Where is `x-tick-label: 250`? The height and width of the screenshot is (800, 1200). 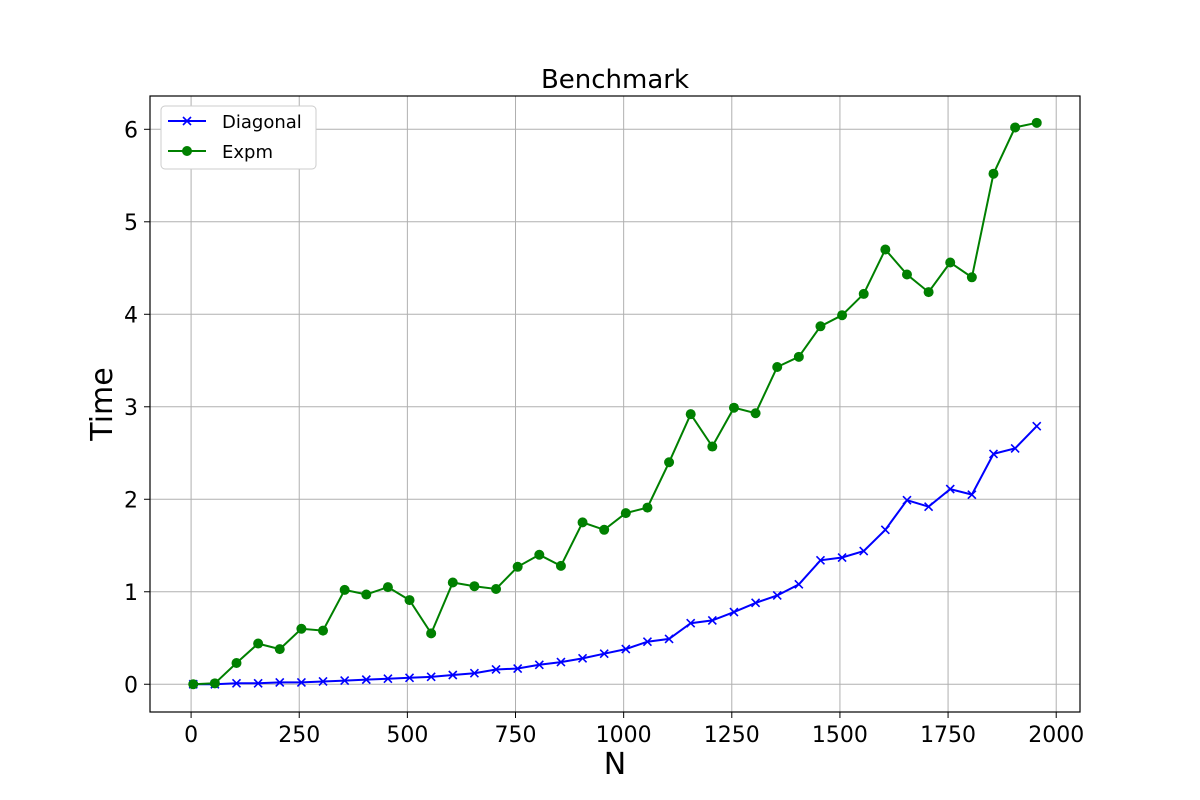 x-tick-label: 250 is located at coordinates (299, 735).